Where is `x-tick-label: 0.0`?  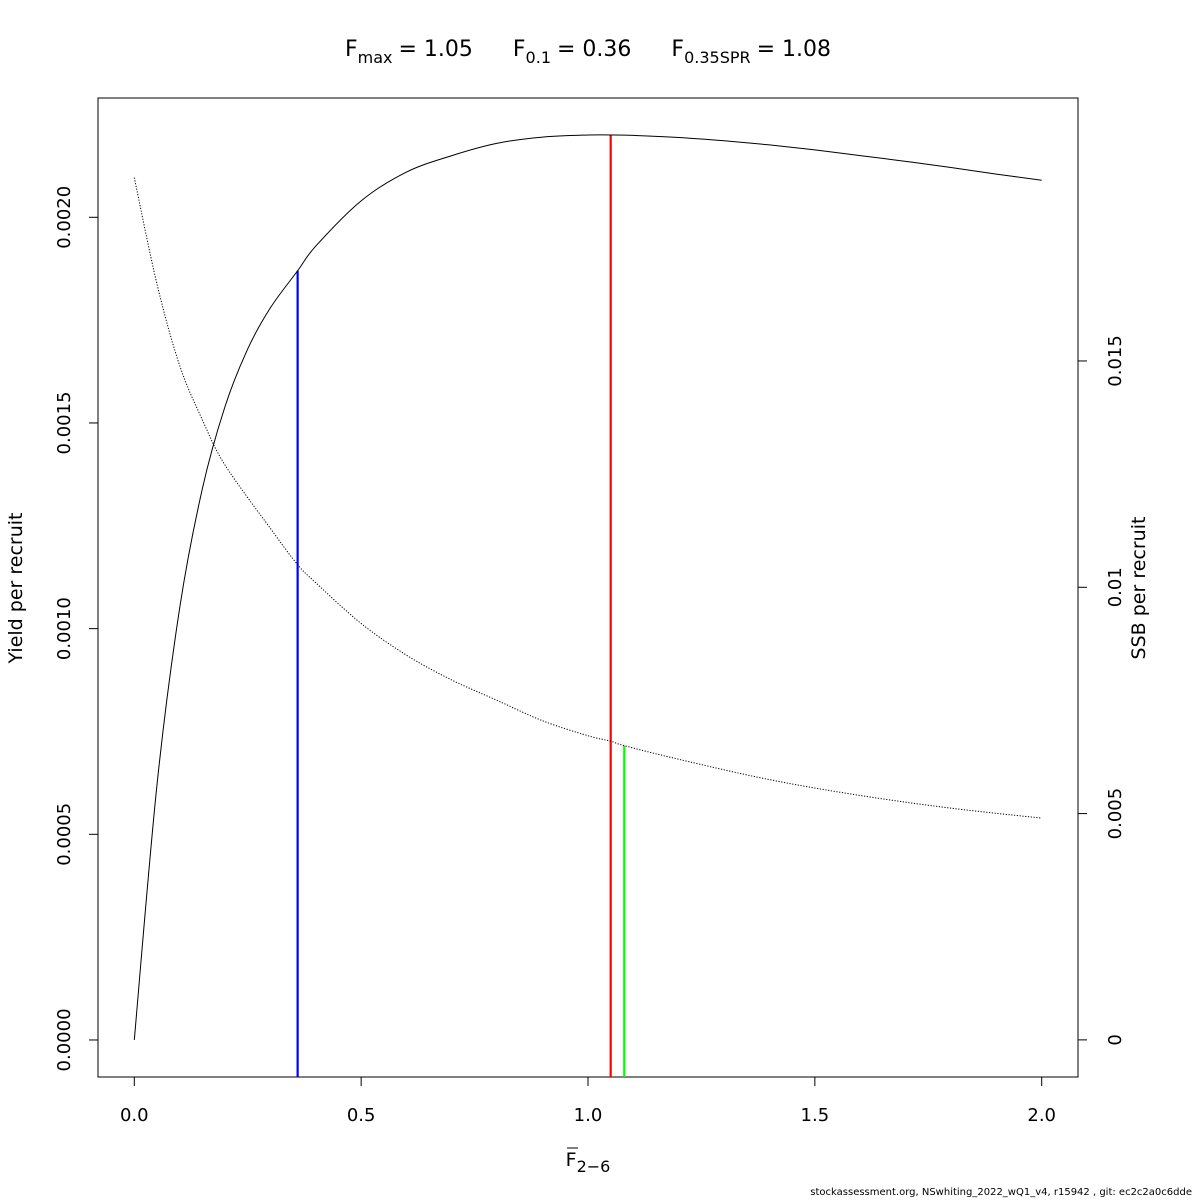
x-tick-label: 0.0 is located at coordinates (134, 1115).